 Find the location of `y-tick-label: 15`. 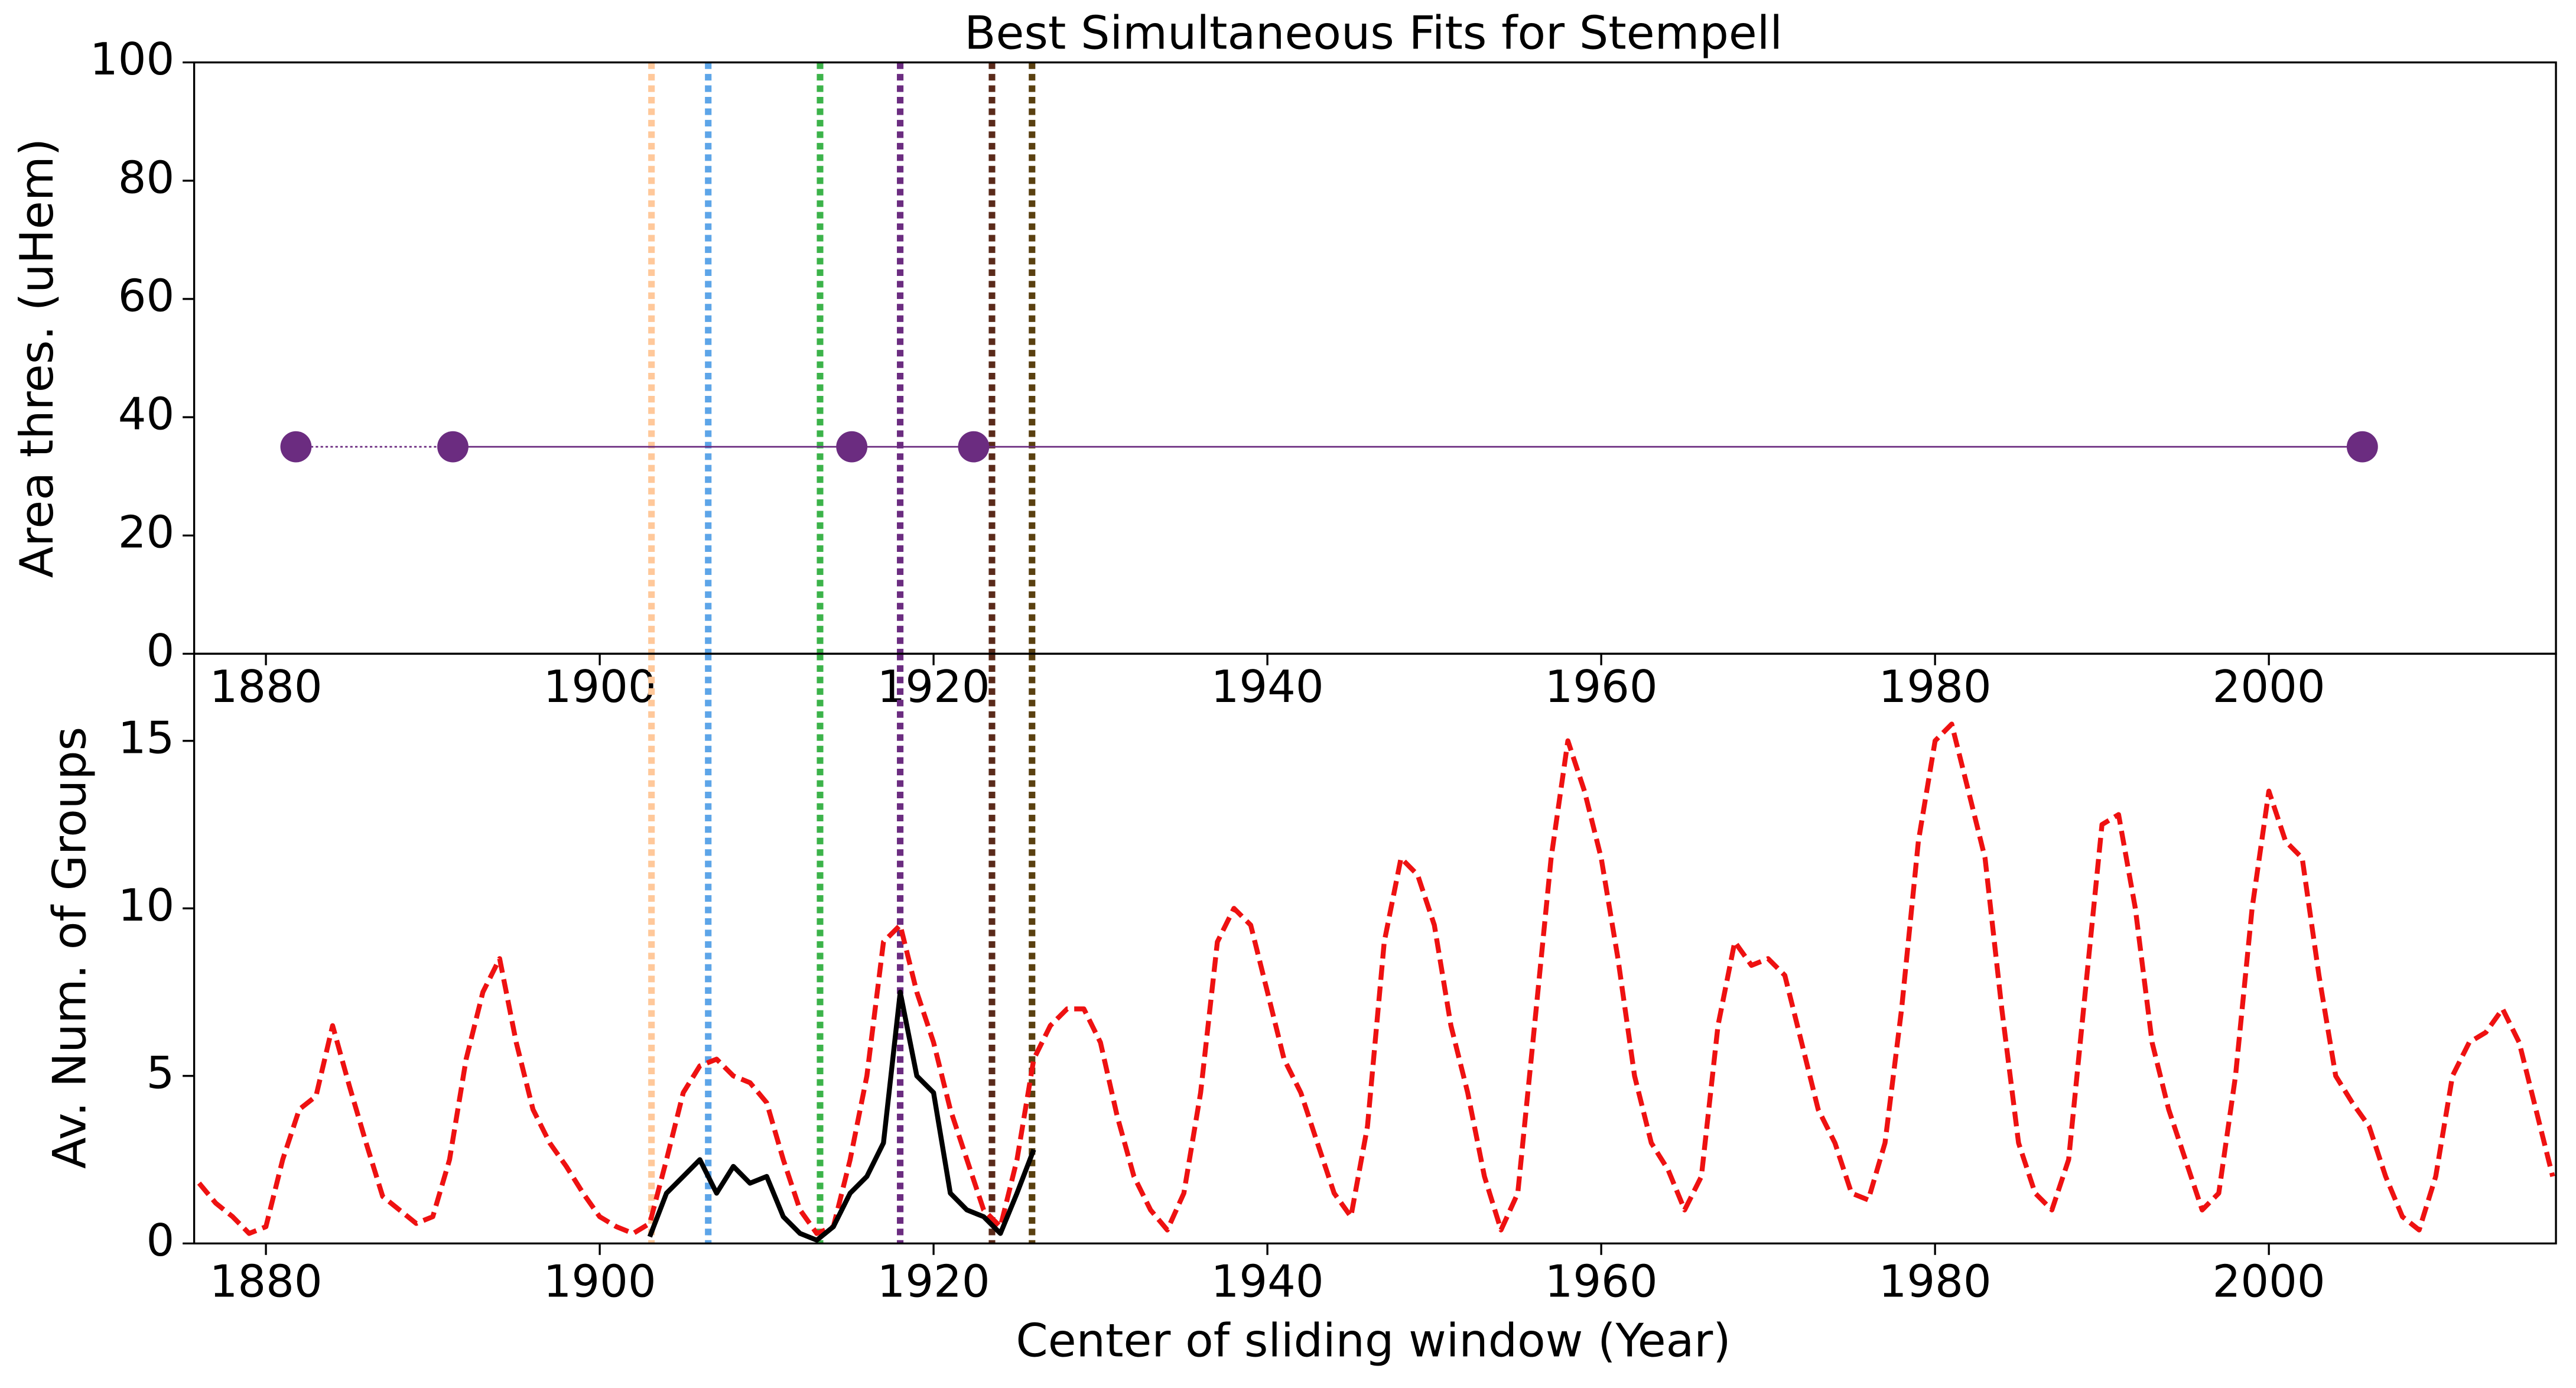

y-tick-label: 15 is located at coordinates (146, 737).